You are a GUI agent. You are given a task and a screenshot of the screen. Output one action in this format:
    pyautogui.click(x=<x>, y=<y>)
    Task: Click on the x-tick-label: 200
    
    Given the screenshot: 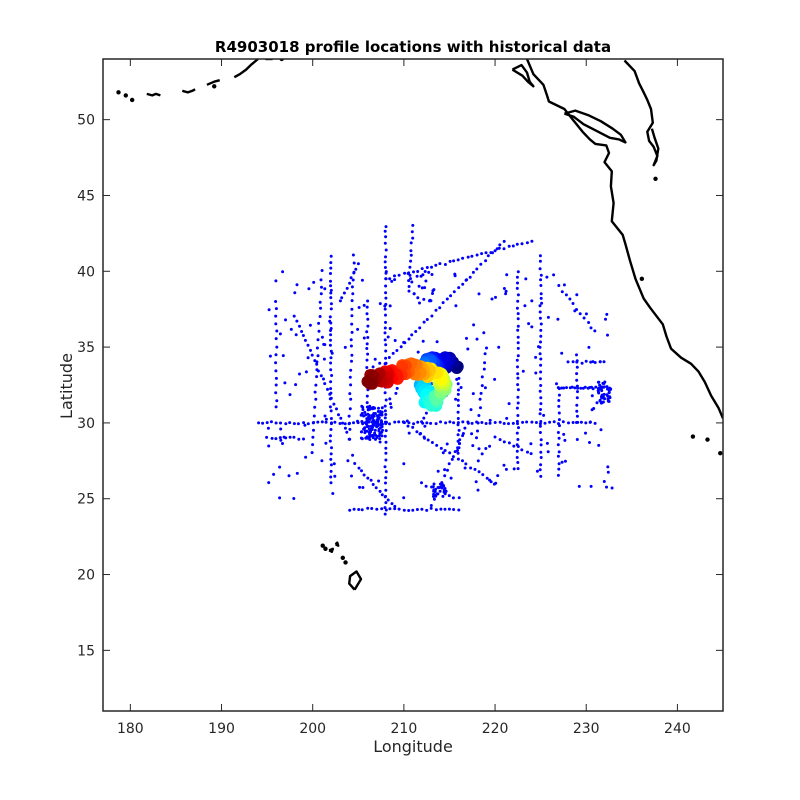 What is the action you would take?
    pyautogui.click(x=312, y=729)
    